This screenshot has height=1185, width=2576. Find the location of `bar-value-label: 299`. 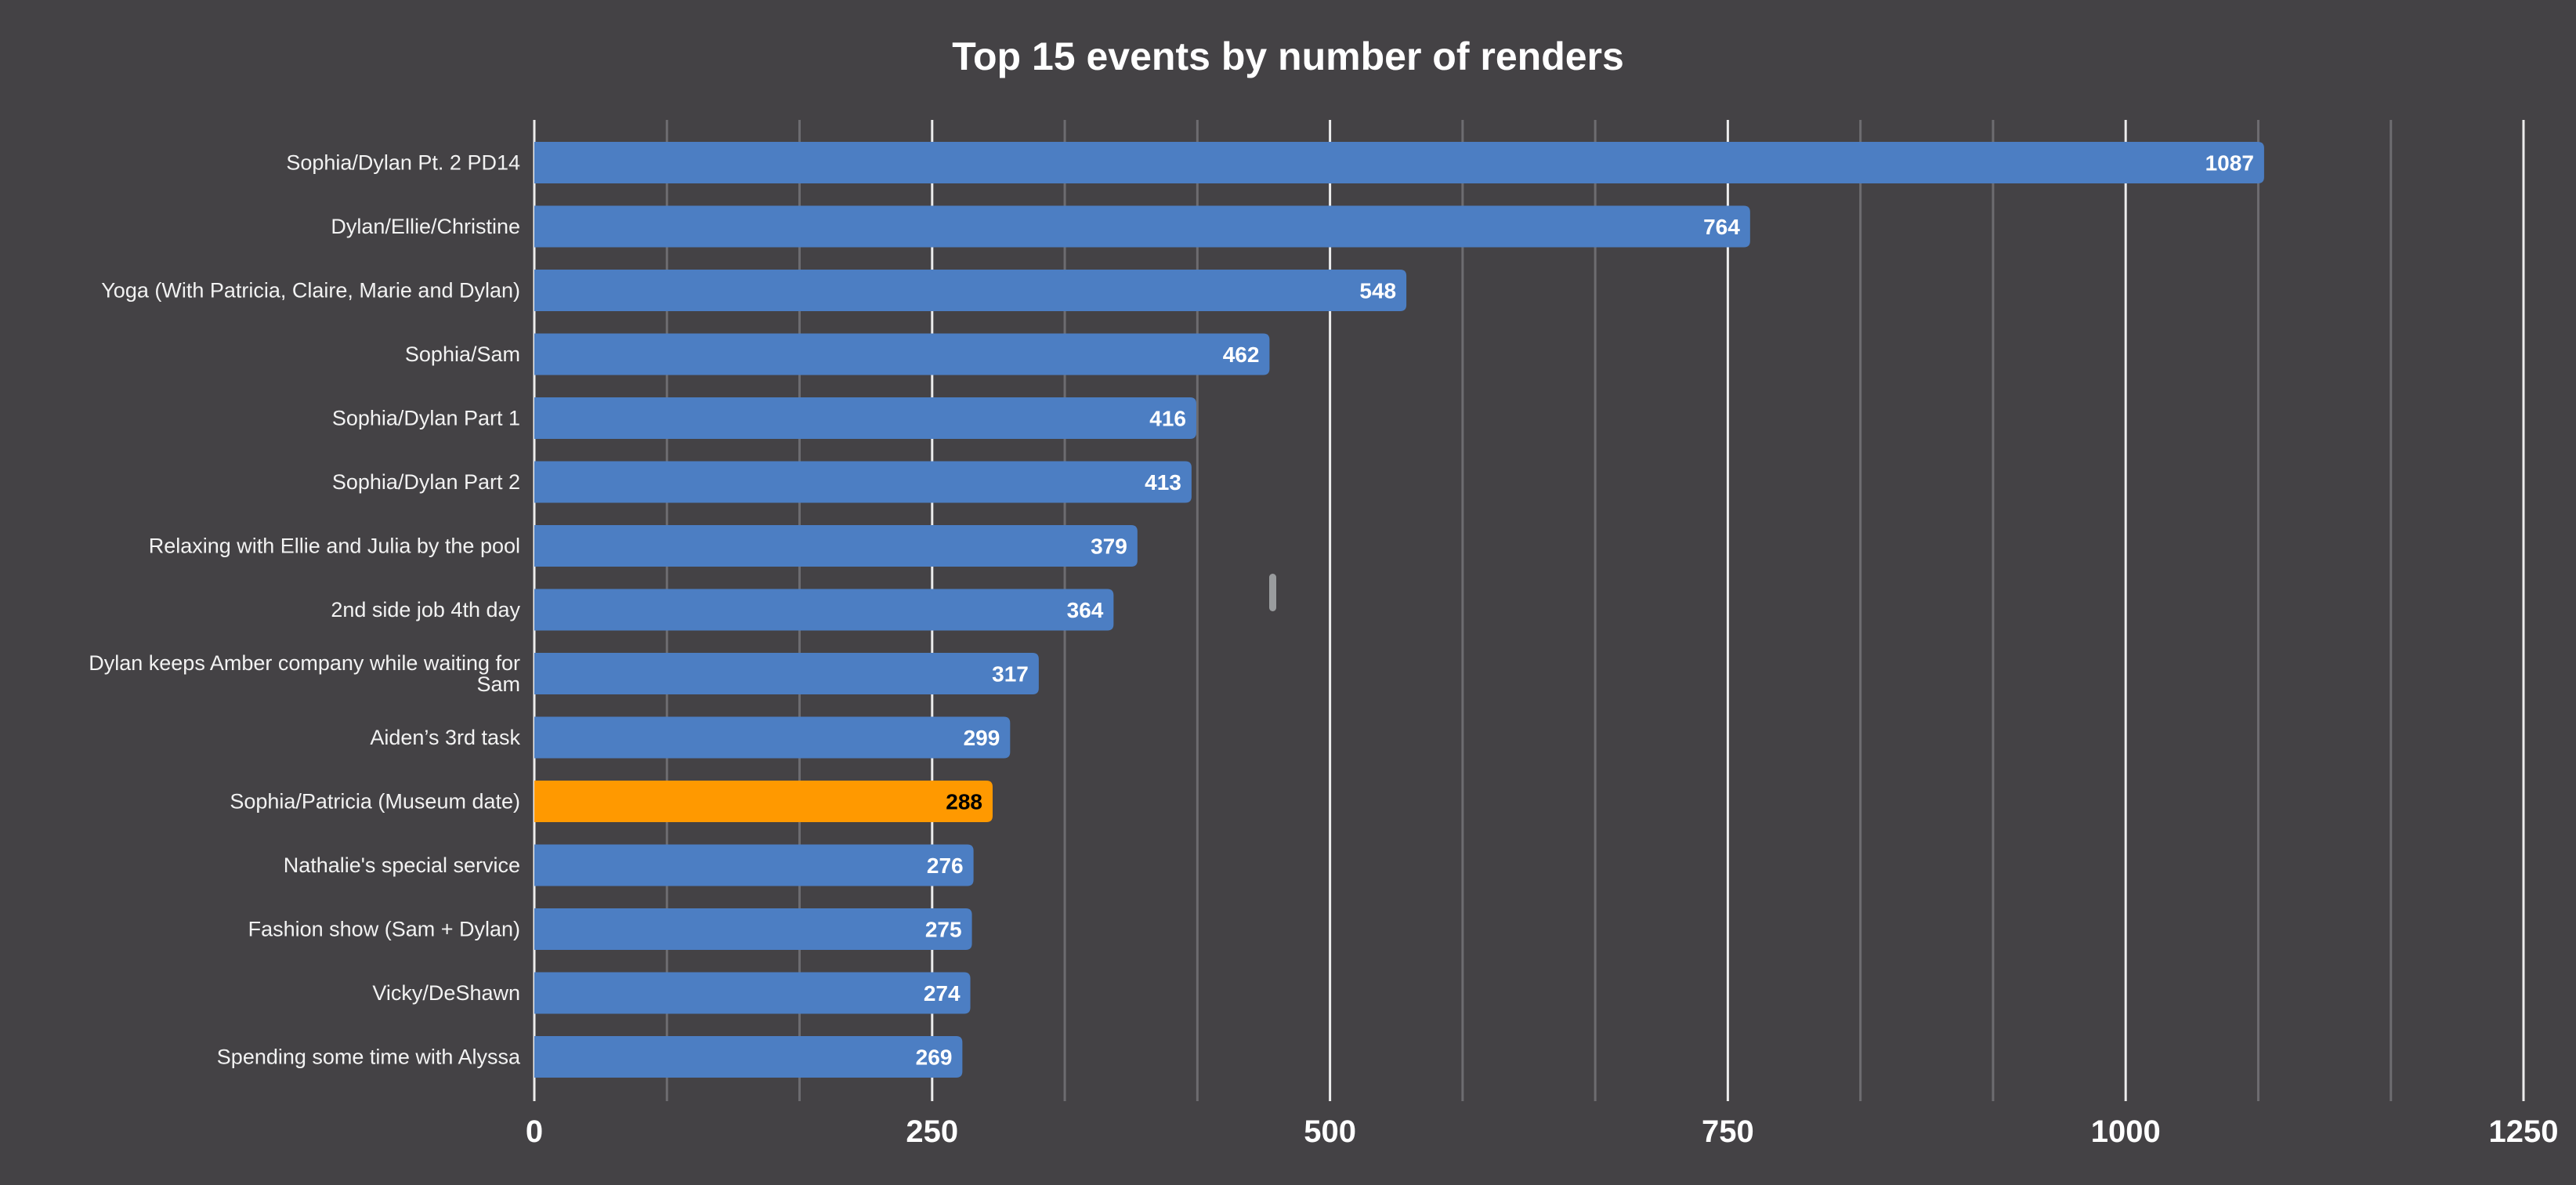

bar-value-label: 299 is located at coordinates (982, 738).